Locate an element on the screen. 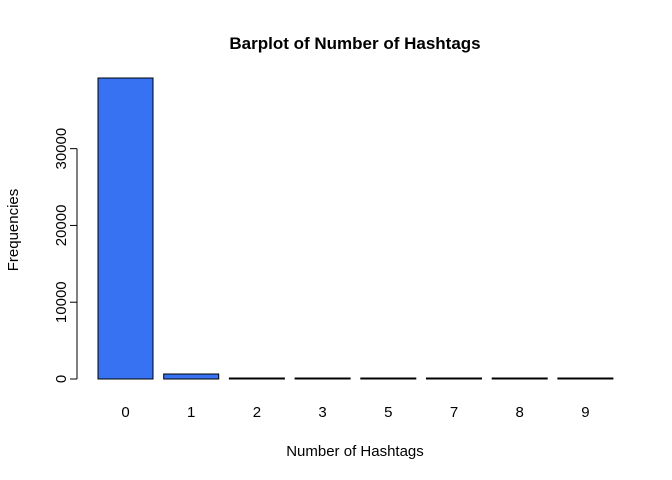  x-tick-label-9: 9 is located at coordinates (585, 412).